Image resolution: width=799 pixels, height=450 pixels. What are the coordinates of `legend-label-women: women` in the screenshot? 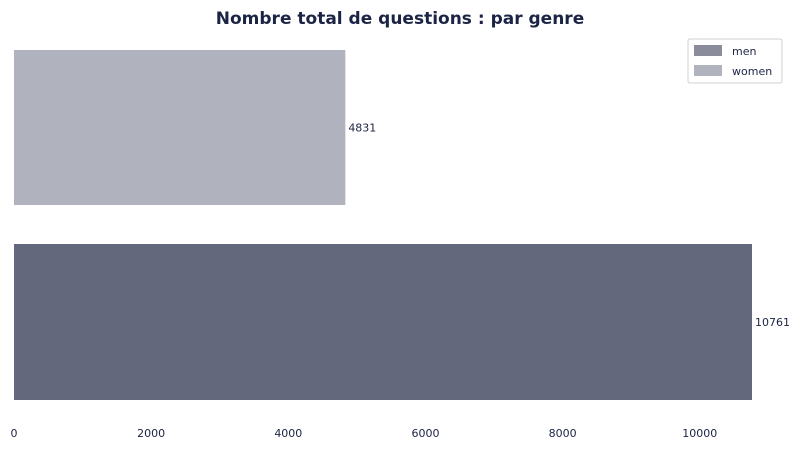 It's located at (752, 71).